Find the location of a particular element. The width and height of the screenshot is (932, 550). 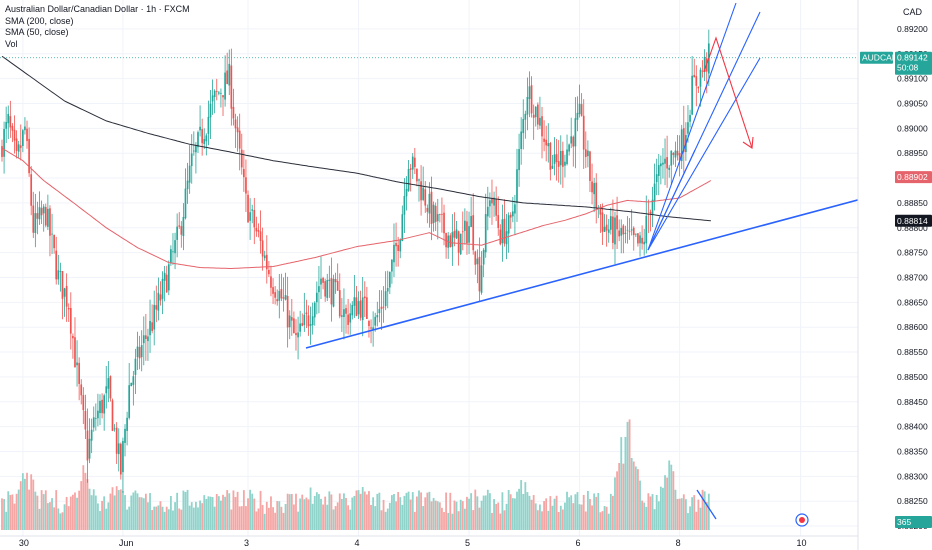

volume-legend: Vol is located at coordinates (11, 43).